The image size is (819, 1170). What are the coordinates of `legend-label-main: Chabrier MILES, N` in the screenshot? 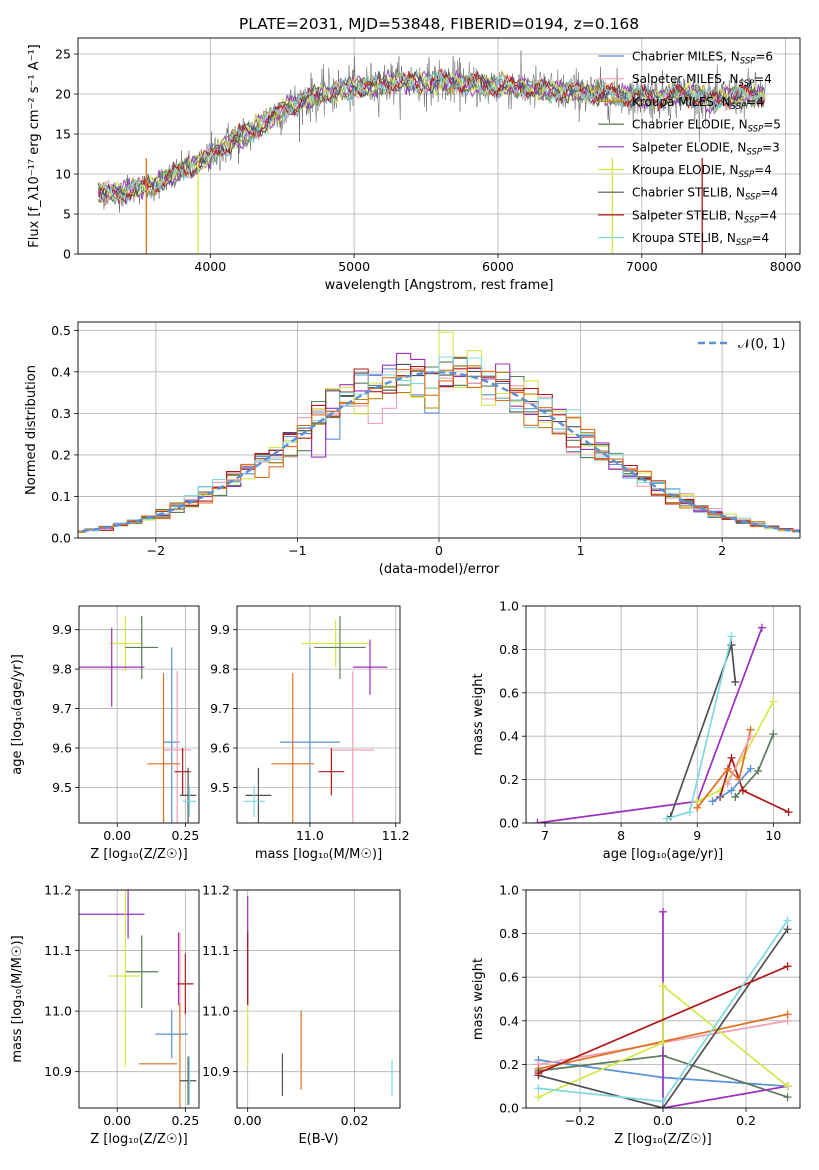 It's located at (686, 57).